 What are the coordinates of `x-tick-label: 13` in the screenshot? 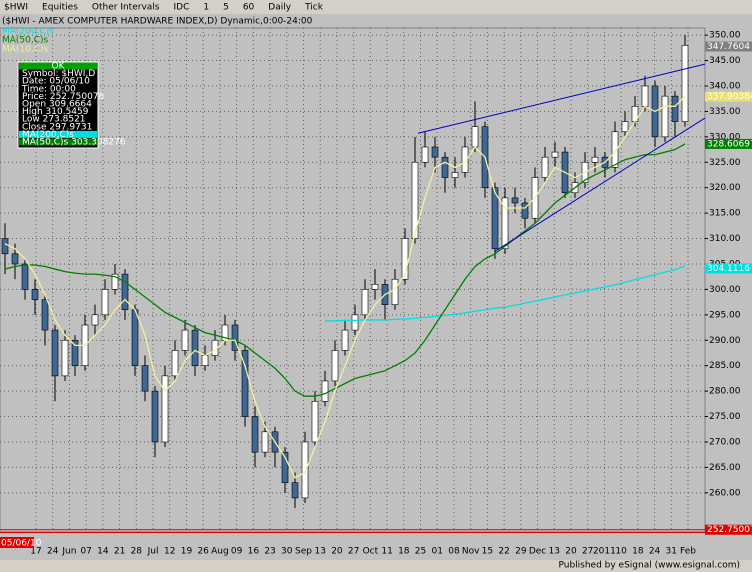 It's located at (554, 552).